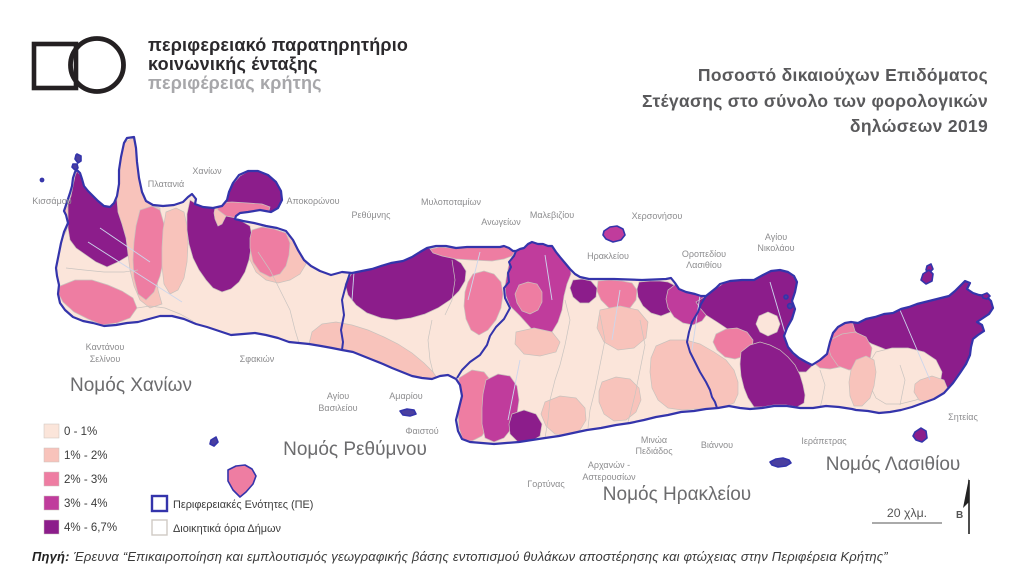  What do you see at coordinates (609, 477) in the screenshot?
I see `svg-text: Αστερουσίων` at bounding box center [609, 477].